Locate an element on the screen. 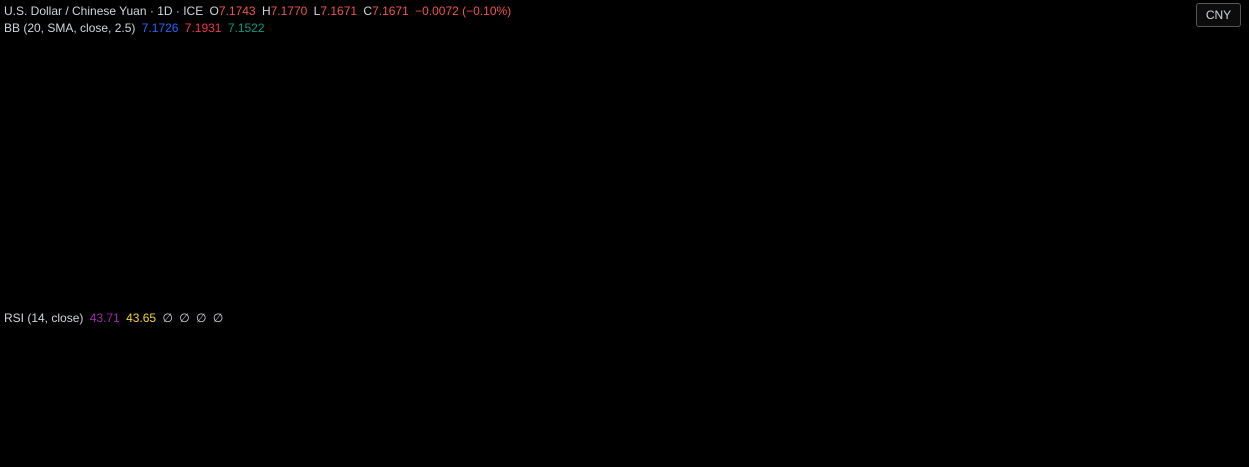 Image resolution: width=1249 pixels, height=467 pixels. bb-upper-tag: 7.1931 is located at coordinates (1219, 218).